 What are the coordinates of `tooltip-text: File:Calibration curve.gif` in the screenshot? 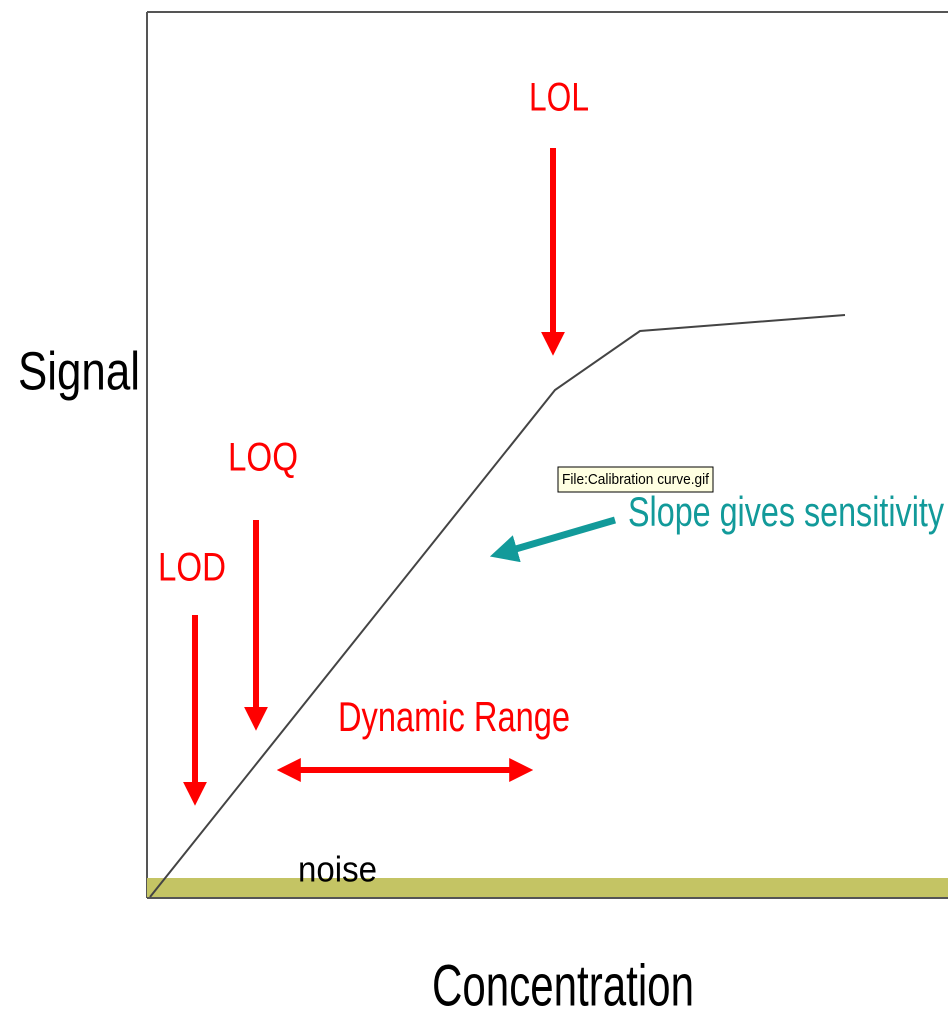 It's located at (636, 479).